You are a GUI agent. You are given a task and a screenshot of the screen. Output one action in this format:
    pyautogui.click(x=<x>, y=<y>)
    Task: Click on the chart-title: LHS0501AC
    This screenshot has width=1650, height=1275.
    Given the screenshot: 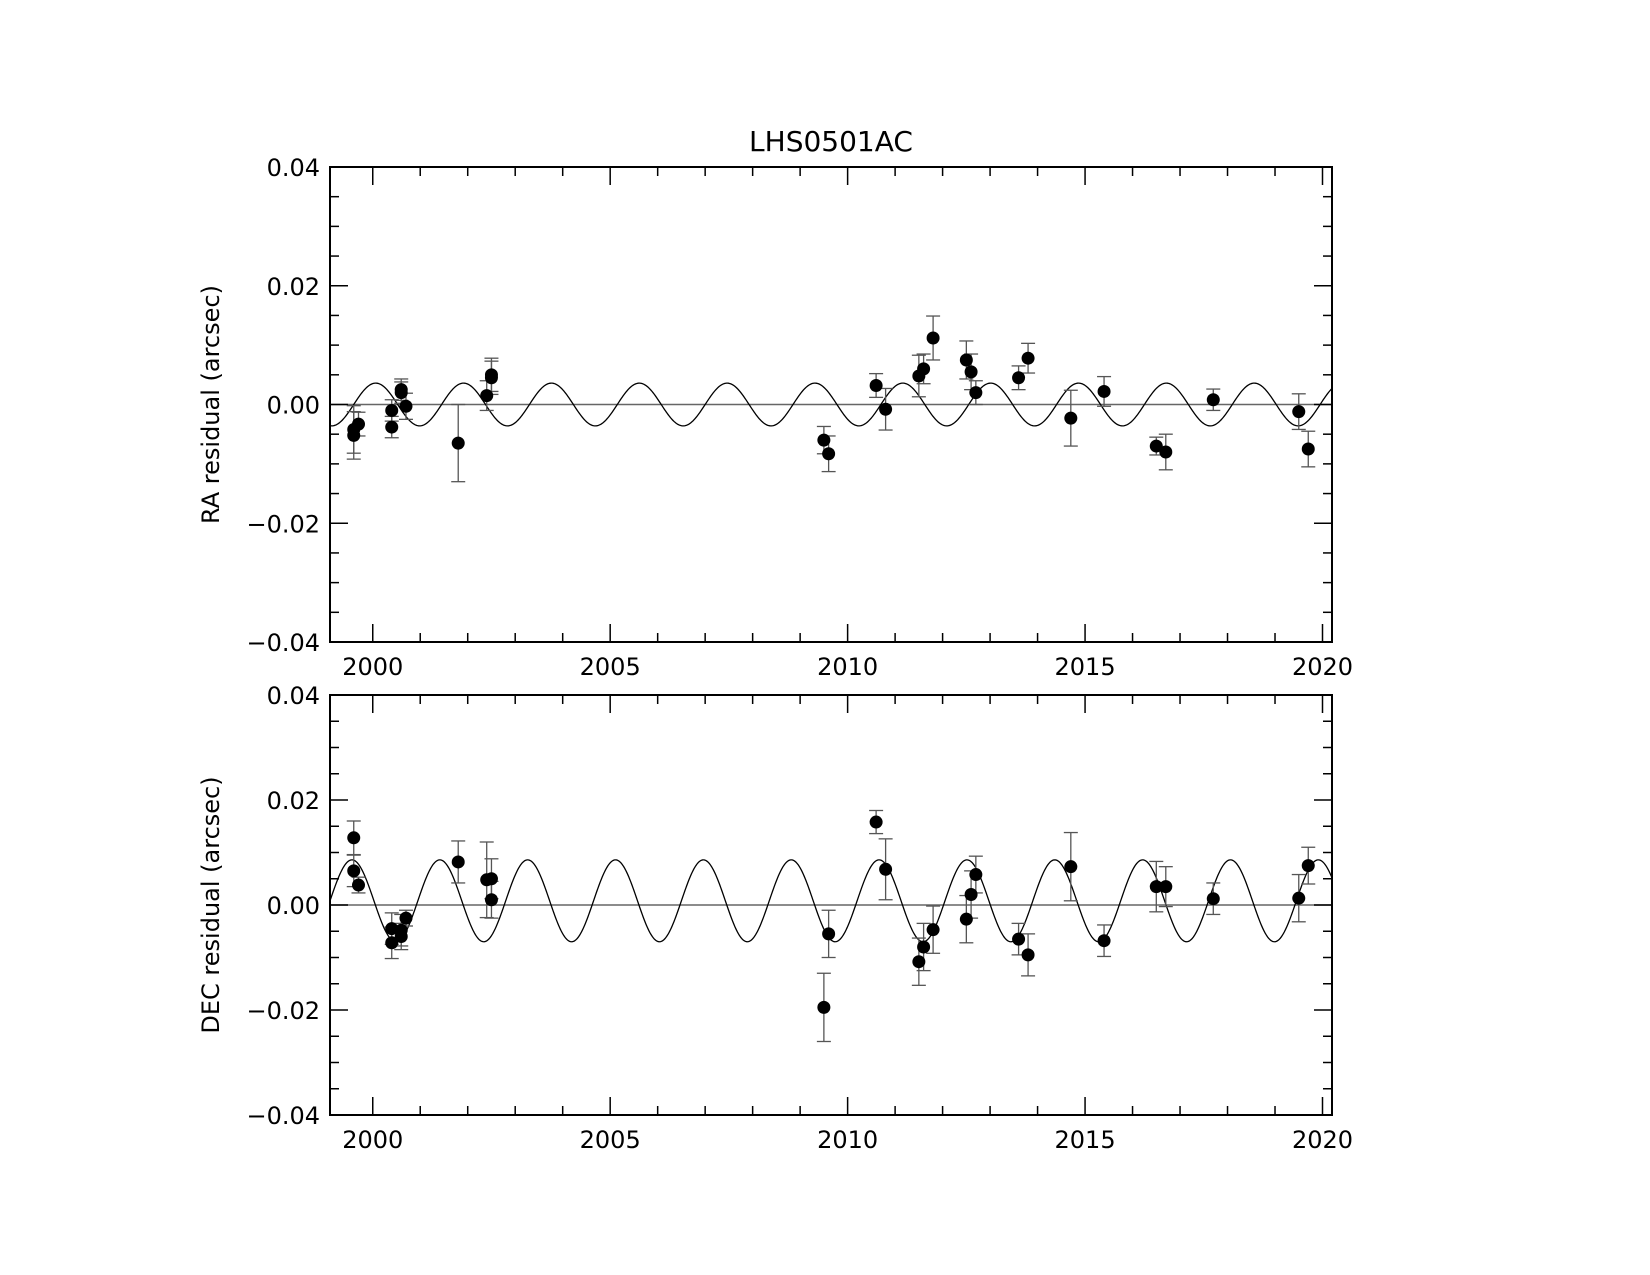 What is the action you would take?
    pyautogui.click(x=831, y=141)
    